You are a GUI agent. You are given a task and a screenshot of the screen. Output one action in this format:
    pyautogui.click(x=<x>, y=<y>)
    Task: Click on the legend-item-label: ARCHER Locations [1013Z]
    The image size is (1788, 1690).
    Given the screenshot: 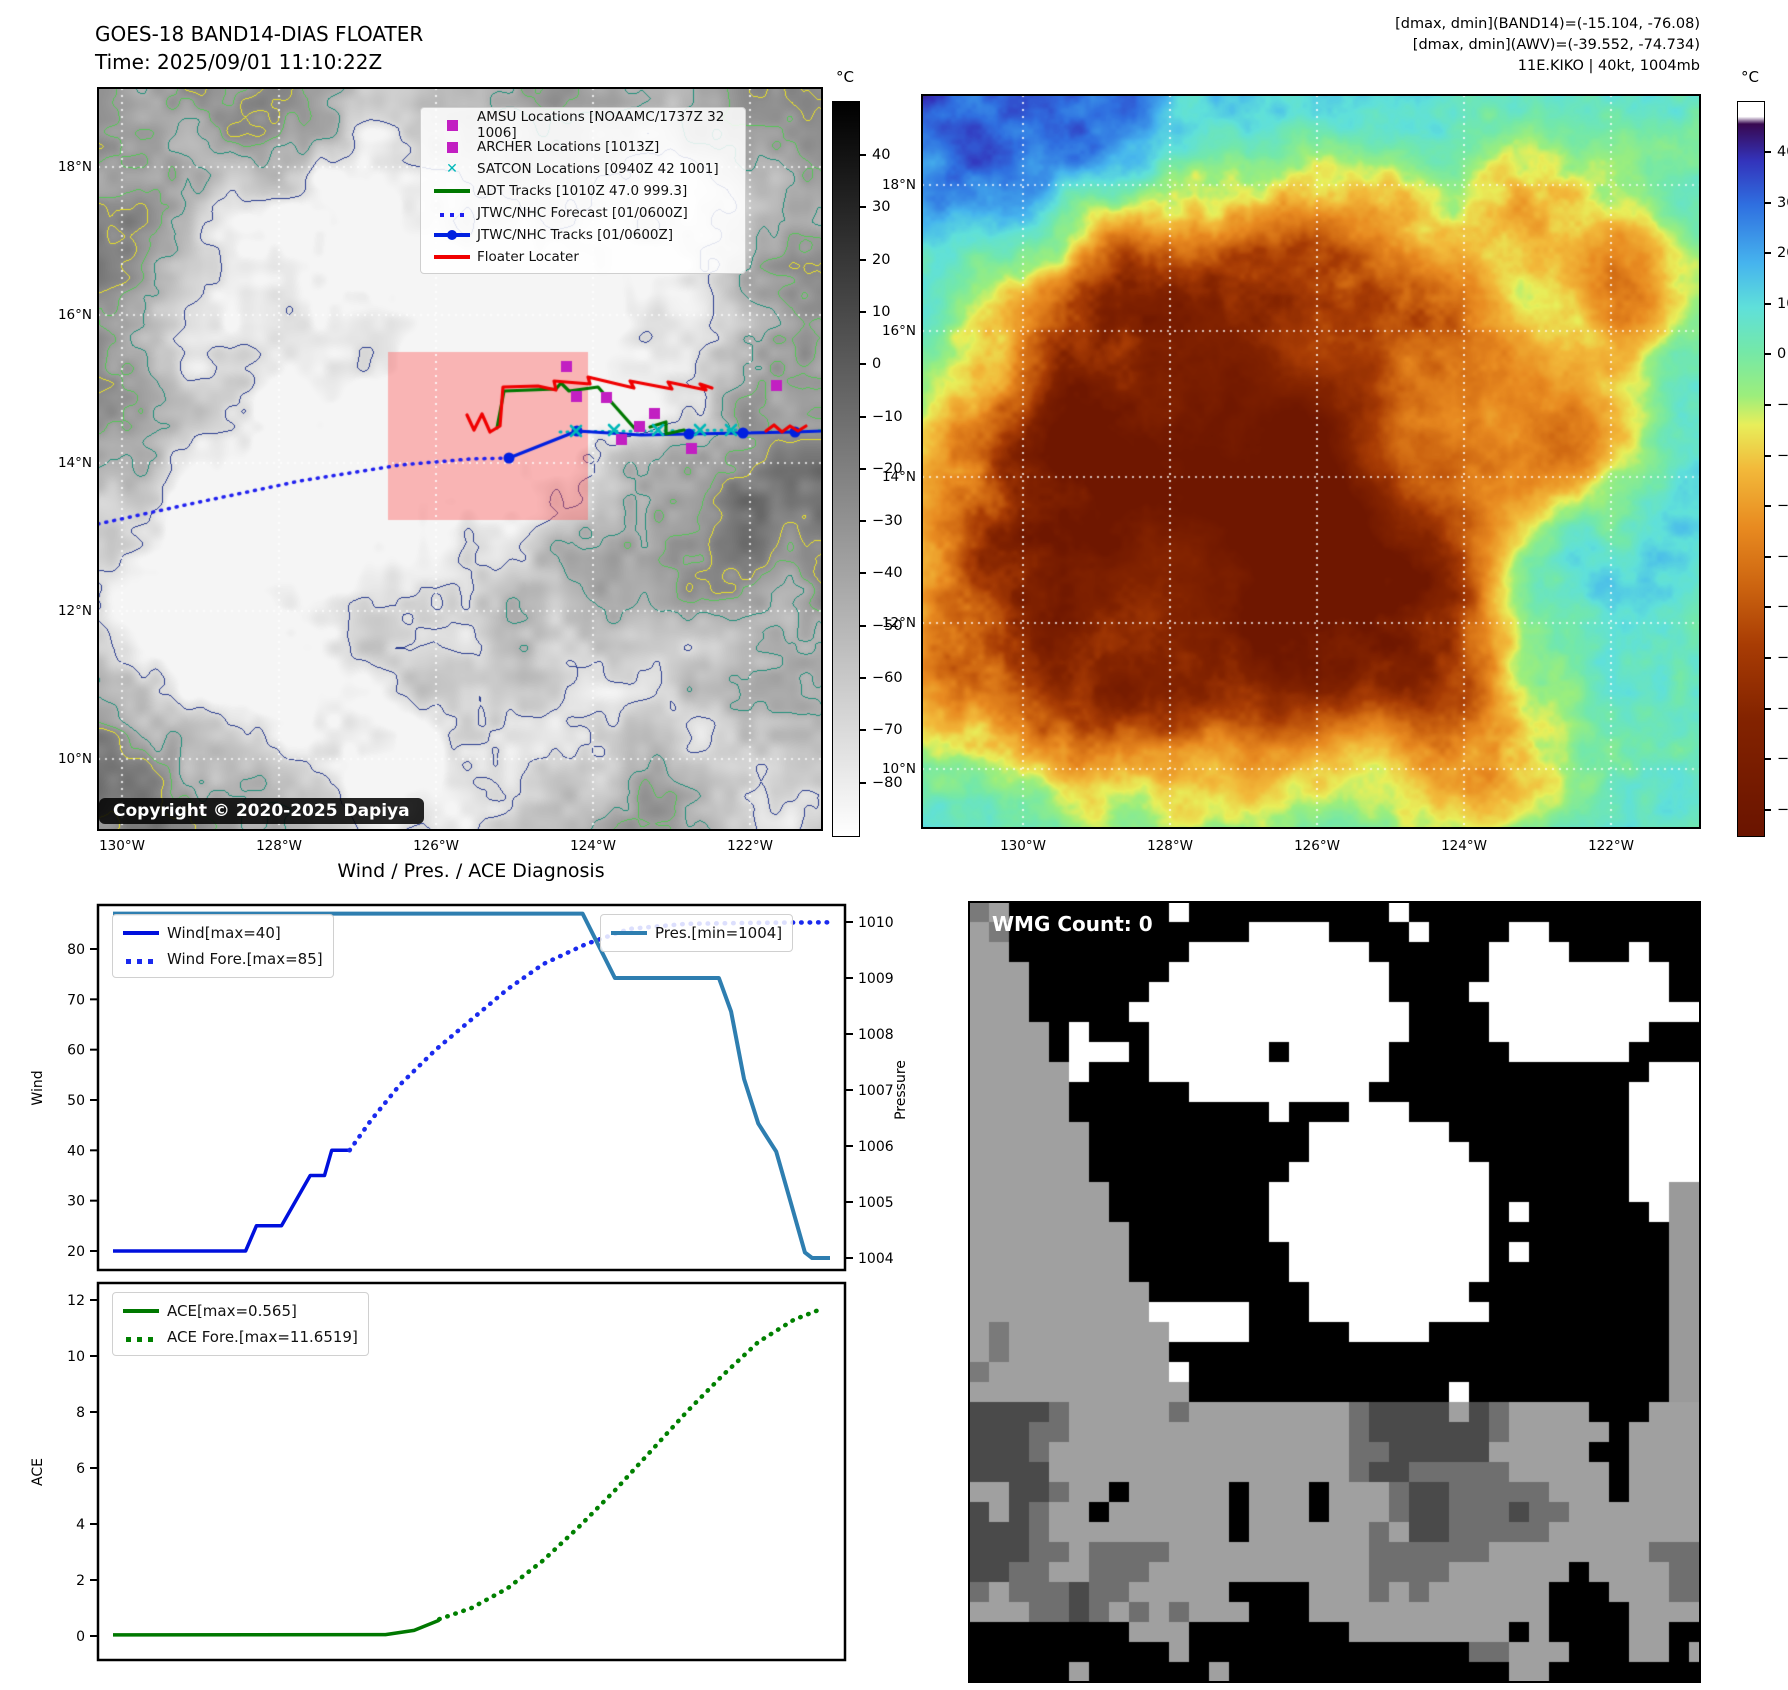 What is the action you would take?
    pyautogui.click(x=568, y=147)
    